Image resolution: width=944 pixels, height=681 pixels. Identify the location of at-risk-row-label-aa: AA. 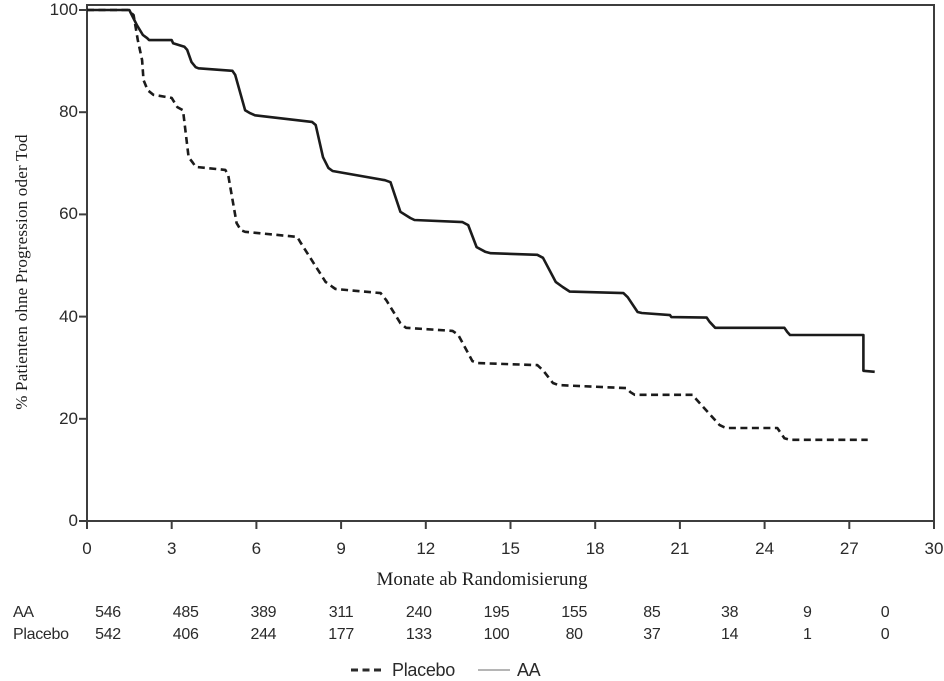
(23, 612).